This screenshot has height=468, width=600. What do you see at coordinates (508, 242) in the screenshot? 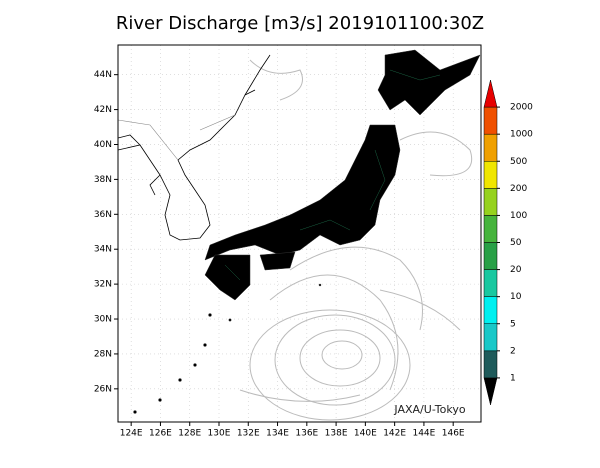
I see `colorbar: 1 2 5 10 20 50 100 200 500 1000 2000` at bounding box center [508, 242].